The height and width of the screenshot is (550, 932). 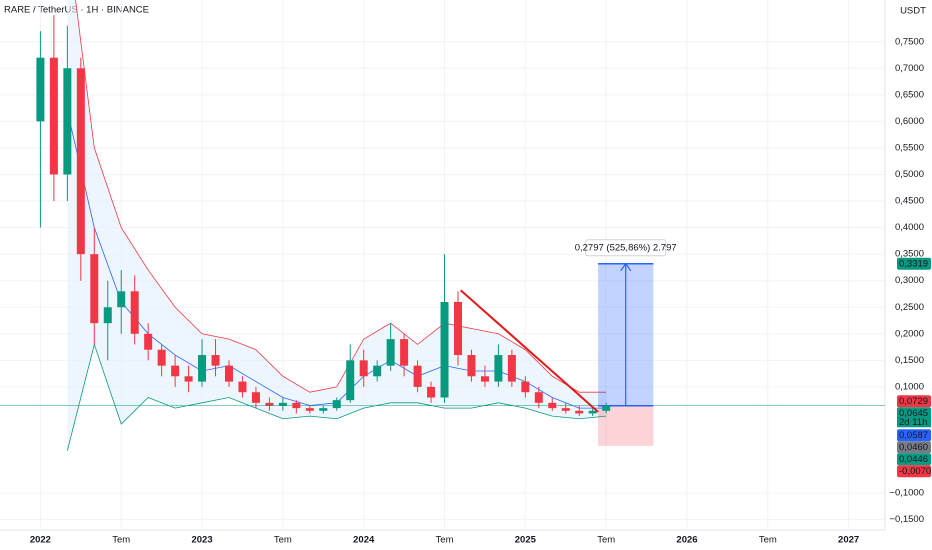 What do you see at coordinates (909, 333) in the screenshot?
I see `y-tick-label: 0,2000` at bounding box center [909, 333].